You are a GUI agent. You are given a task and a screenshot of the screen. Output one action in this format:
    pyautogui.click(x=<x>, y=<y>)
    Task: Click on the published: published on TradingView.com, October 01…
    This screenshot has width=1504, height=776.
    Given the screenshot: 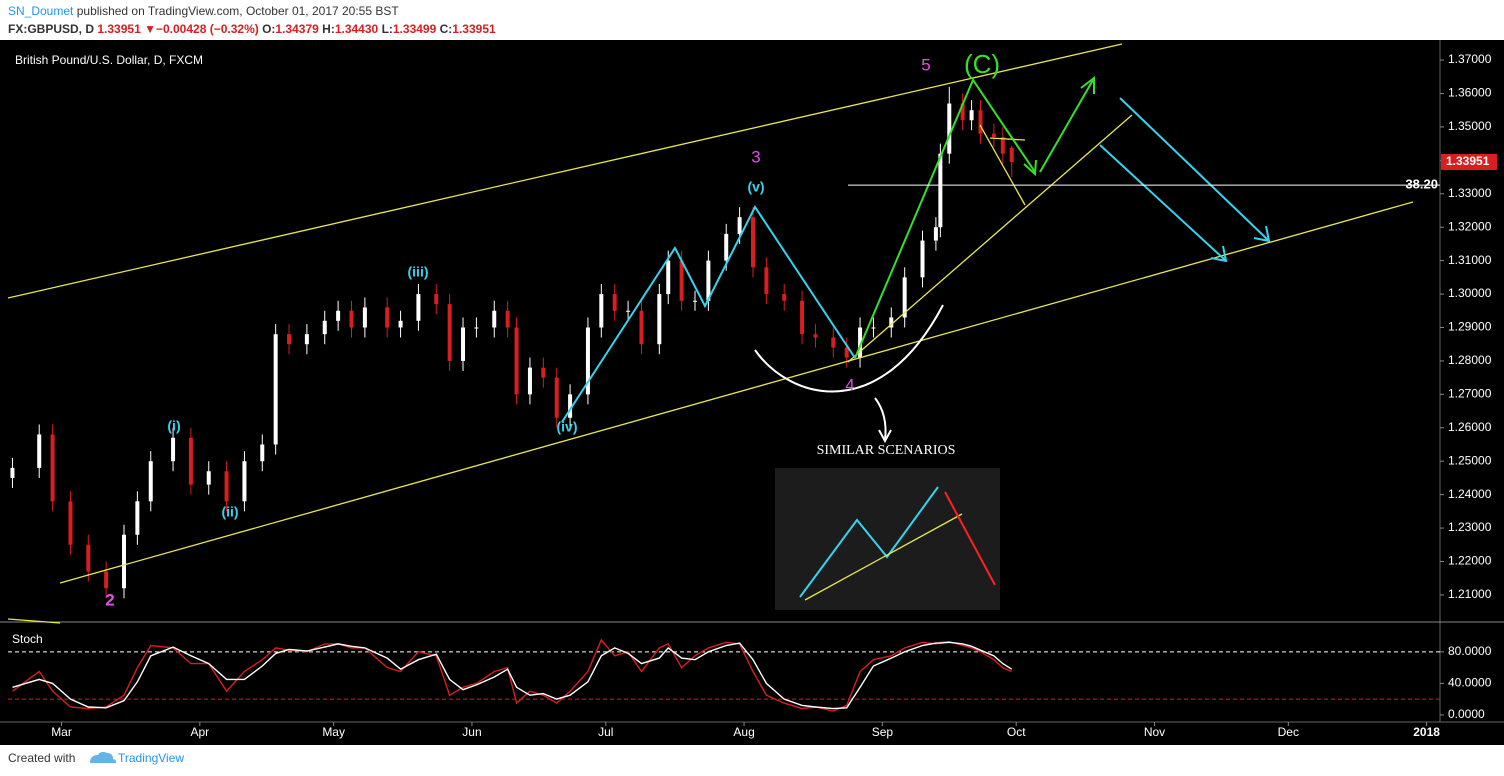 What is the action you would take?
    pyautogui.click(x=238, y=11)
    